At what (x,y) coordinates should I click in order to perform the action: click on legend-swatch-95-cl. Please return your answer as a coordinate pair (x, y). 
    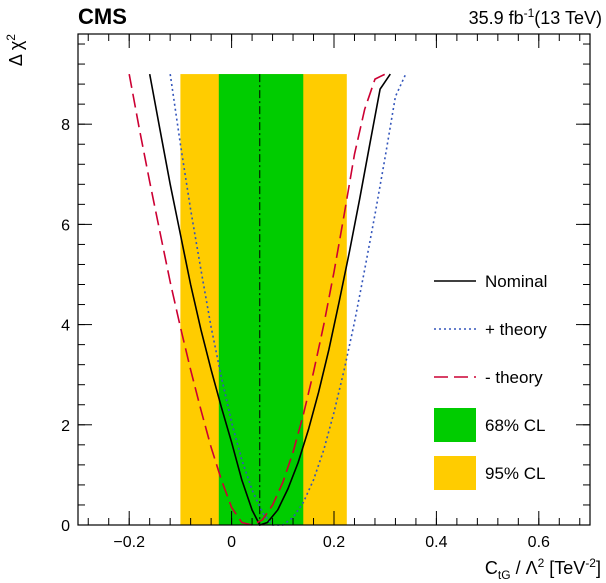
    Looking at the image, I should click on (455, 473).